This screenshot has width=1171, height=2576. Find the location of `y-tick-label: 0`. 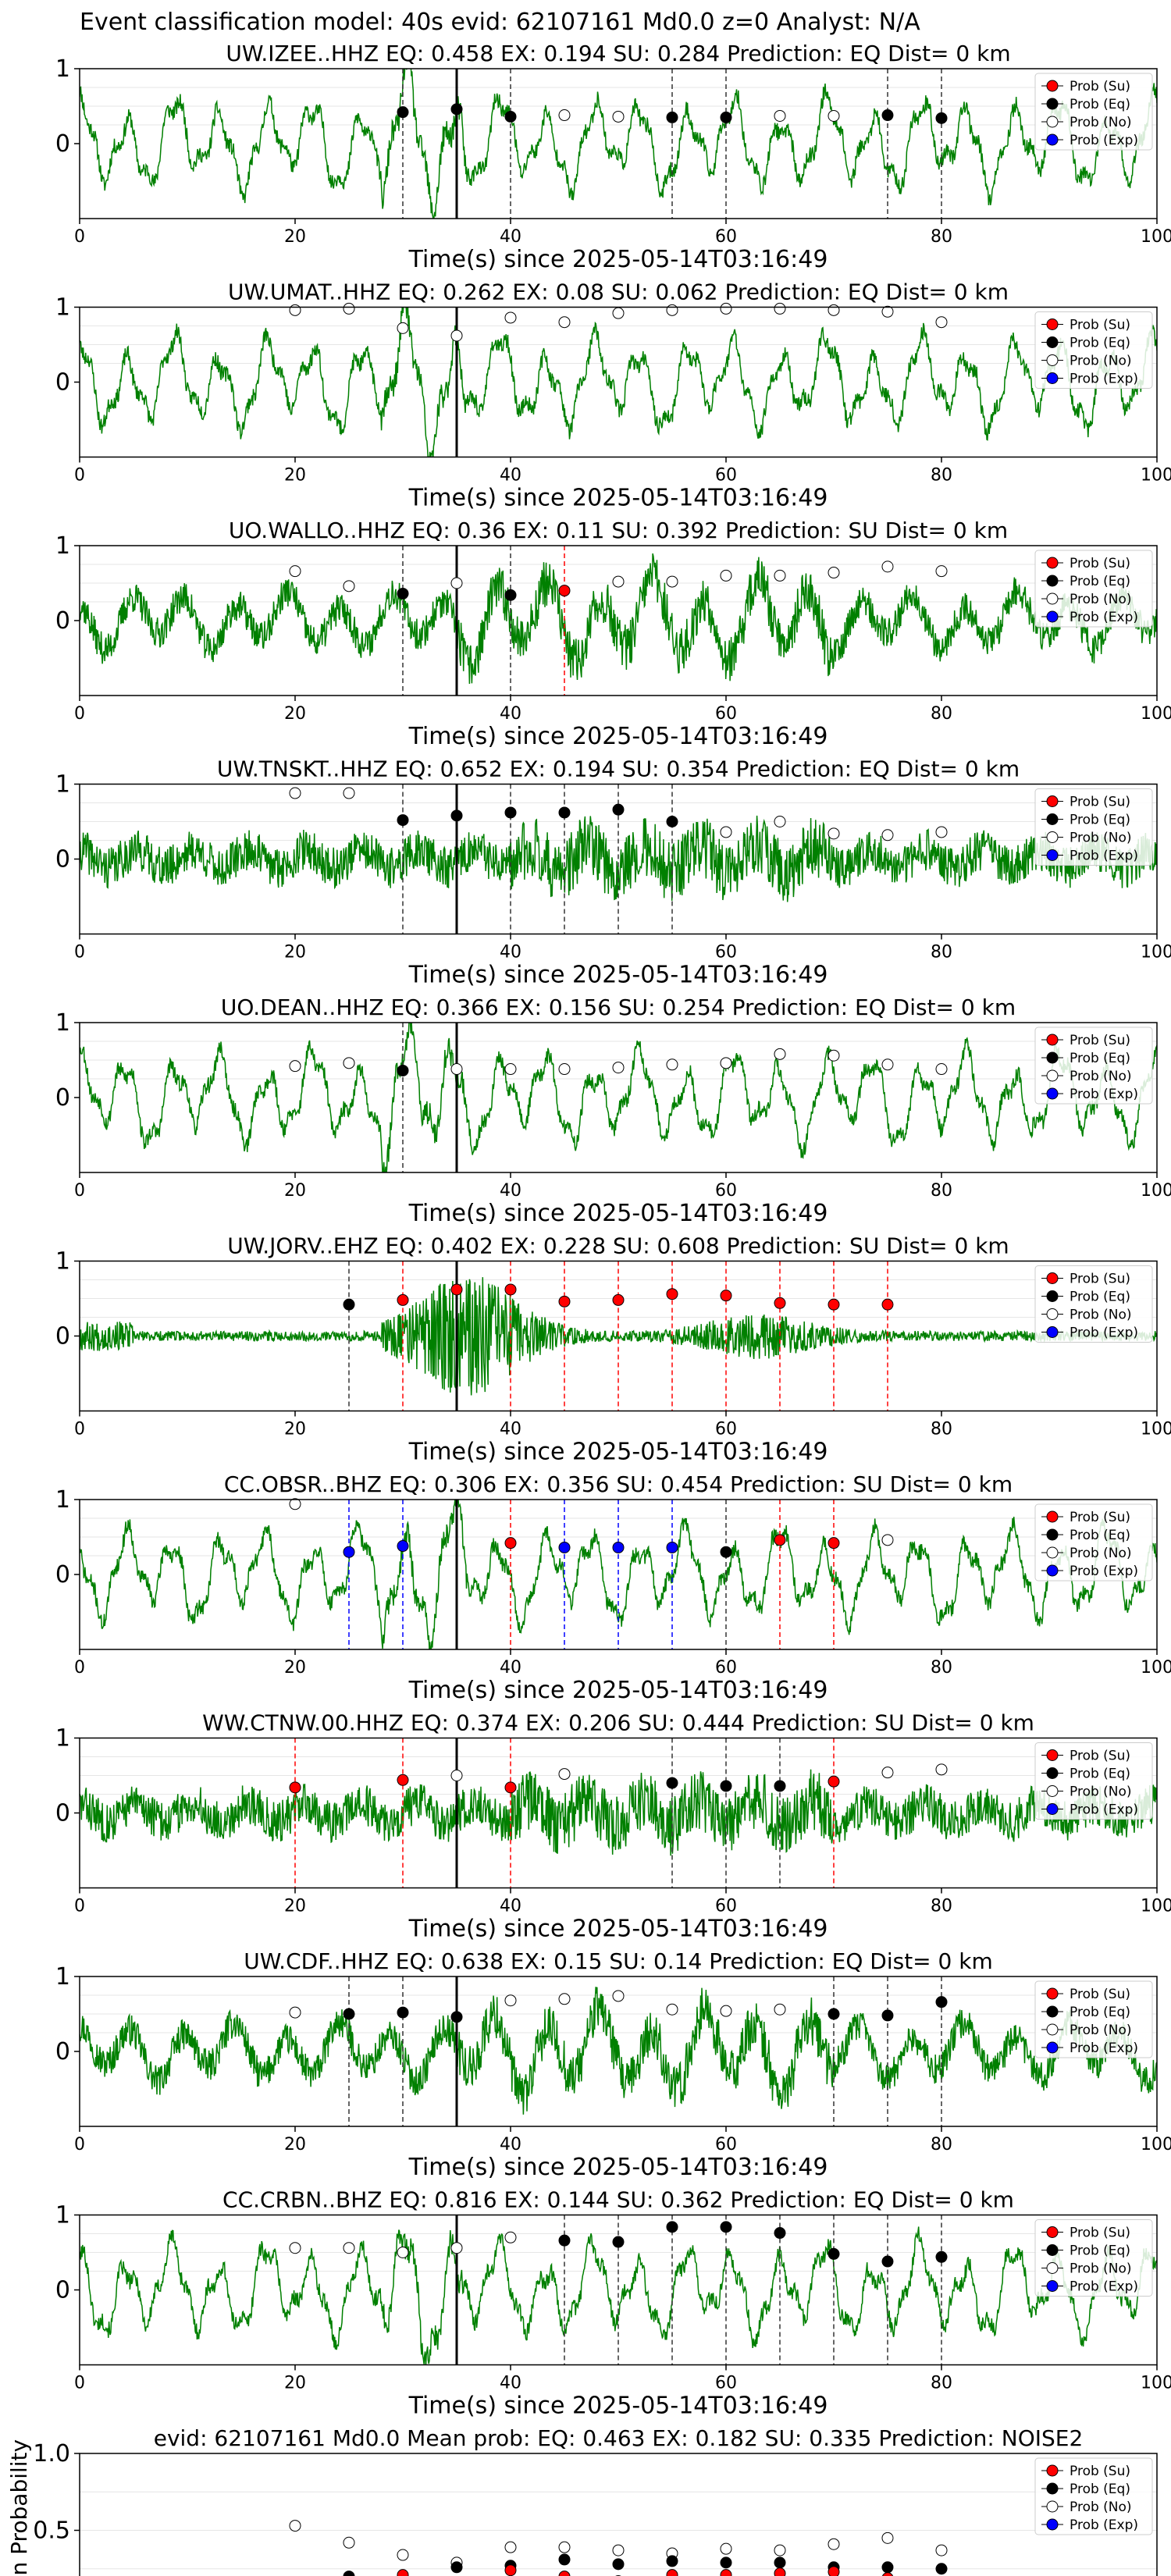

y-tick-label: 0 is located at coordinates (62, 859).